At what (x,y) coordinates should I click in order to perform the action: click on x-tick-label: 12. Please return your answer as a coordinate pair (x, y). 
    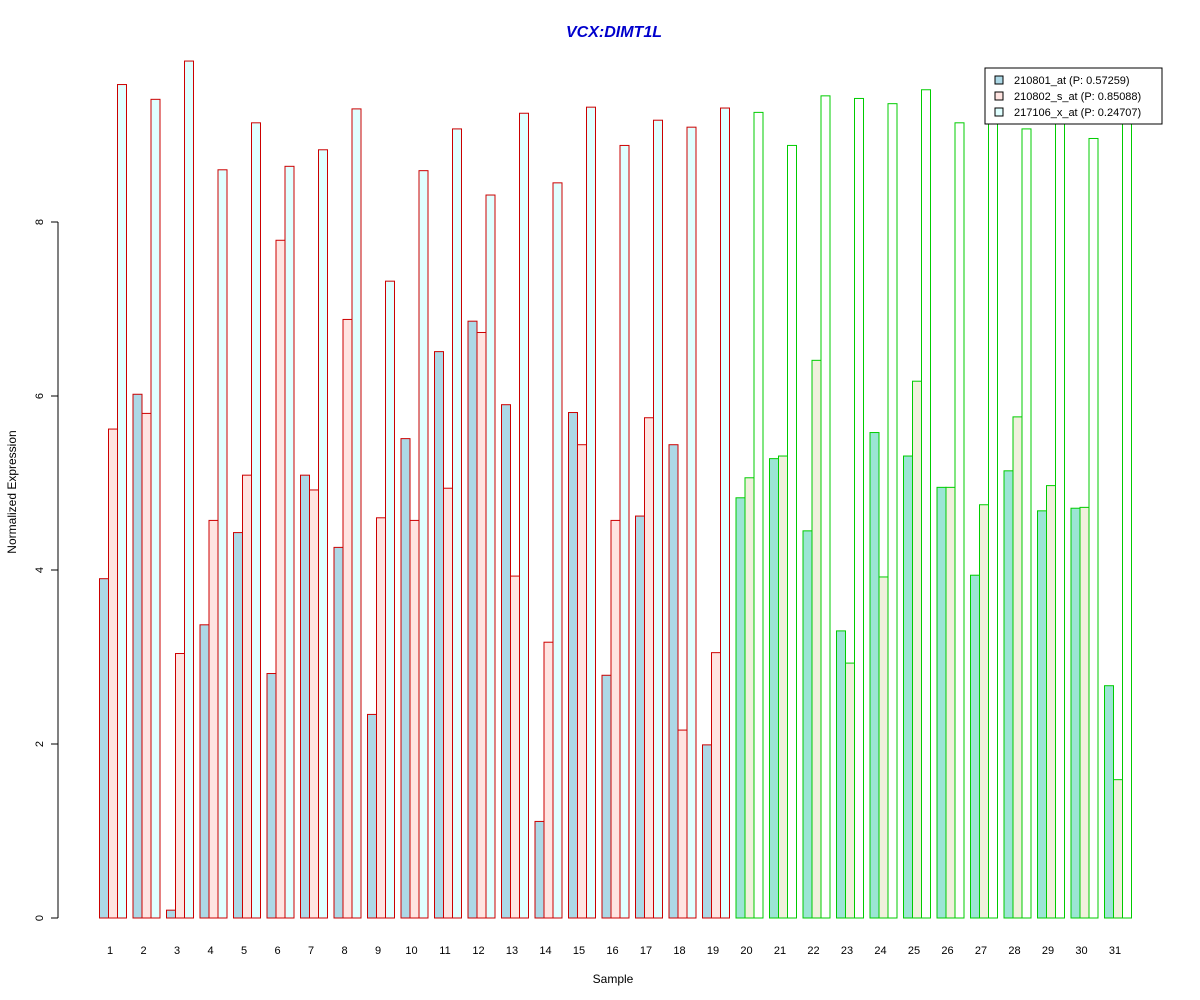
    Looking at the image, I should click on (478, 951).